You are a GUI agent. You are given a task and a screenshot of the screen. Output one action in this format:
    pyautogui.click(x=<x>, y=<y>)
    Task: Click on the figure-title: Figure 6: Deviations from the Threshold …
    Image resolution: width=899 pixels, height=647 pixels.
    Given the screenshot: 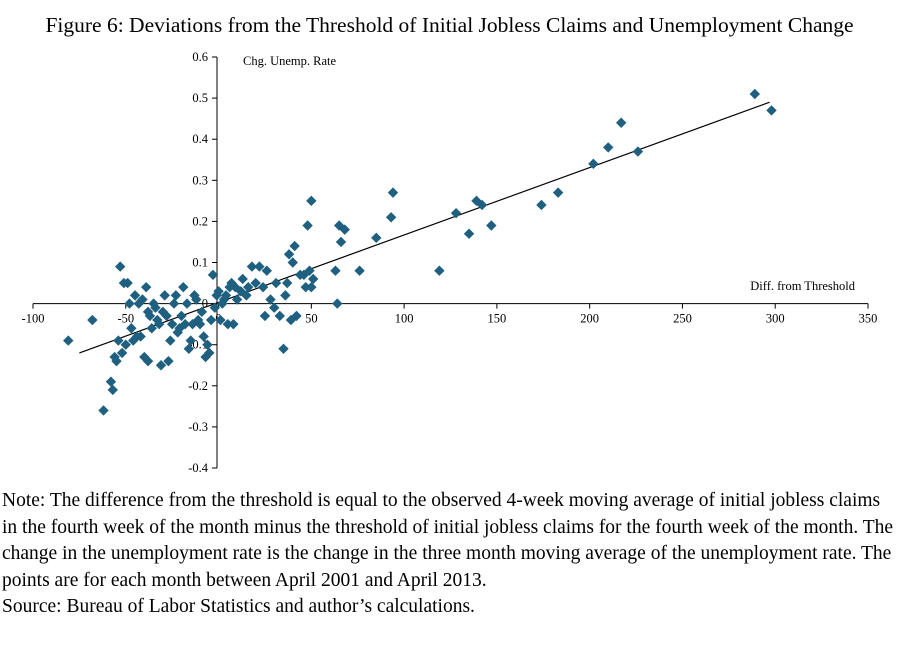 What is the action you would take?
    pyautogui.click(x=449, y=25)
    